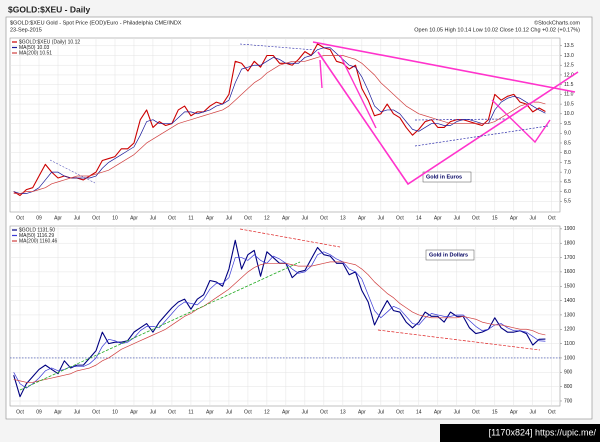 This screenshot has height=442, width=600. I want to click on legend-label: MA(50) 10.03, so click(34, 48).